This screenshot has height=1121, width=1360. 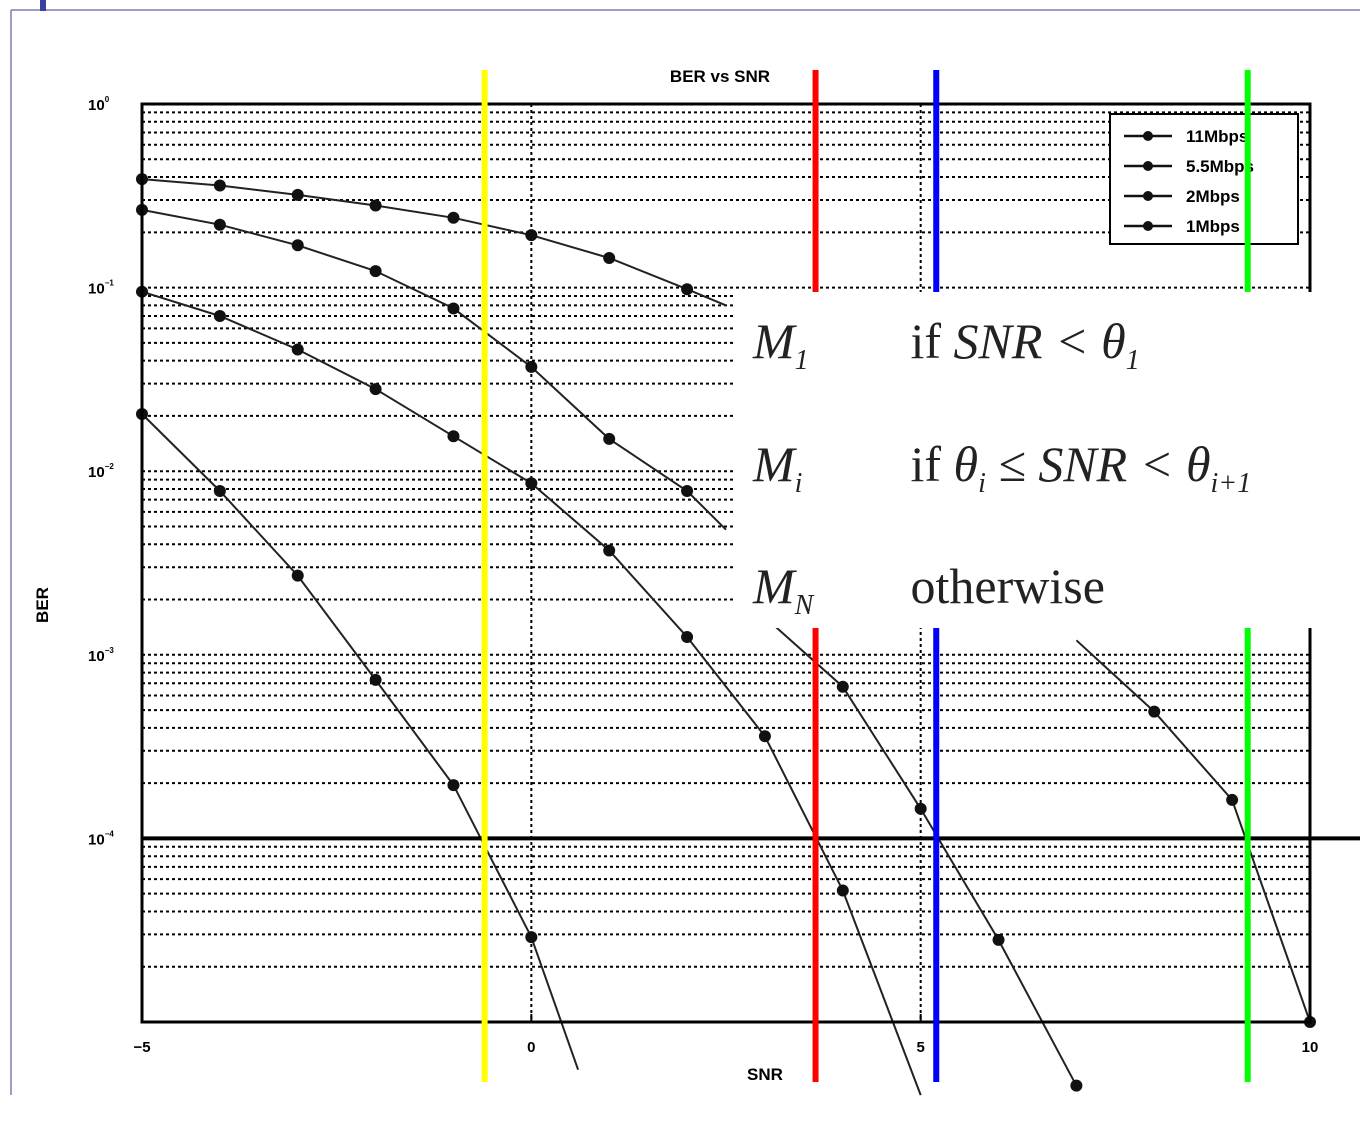 I want to click on rule-condition: otherwise, so click(x=1007, y=586).